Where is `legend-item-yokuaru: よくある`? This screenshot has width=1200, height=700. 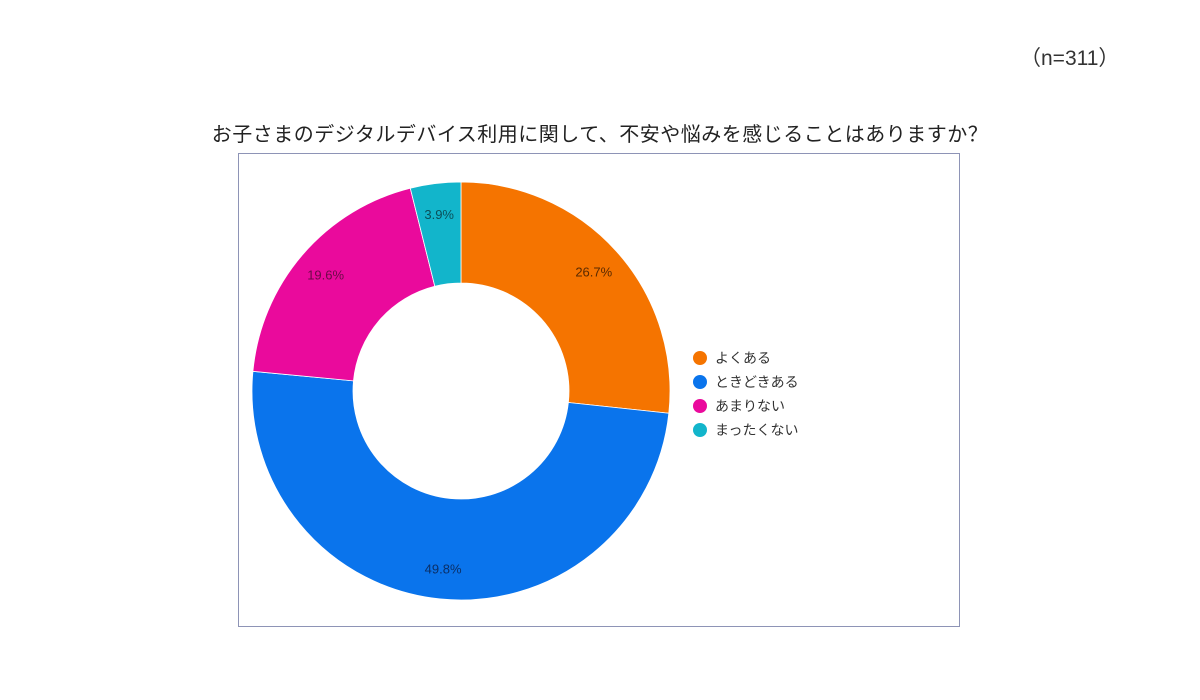
legend-item-yokuaru: よくある is located at coordinates (746, 358).